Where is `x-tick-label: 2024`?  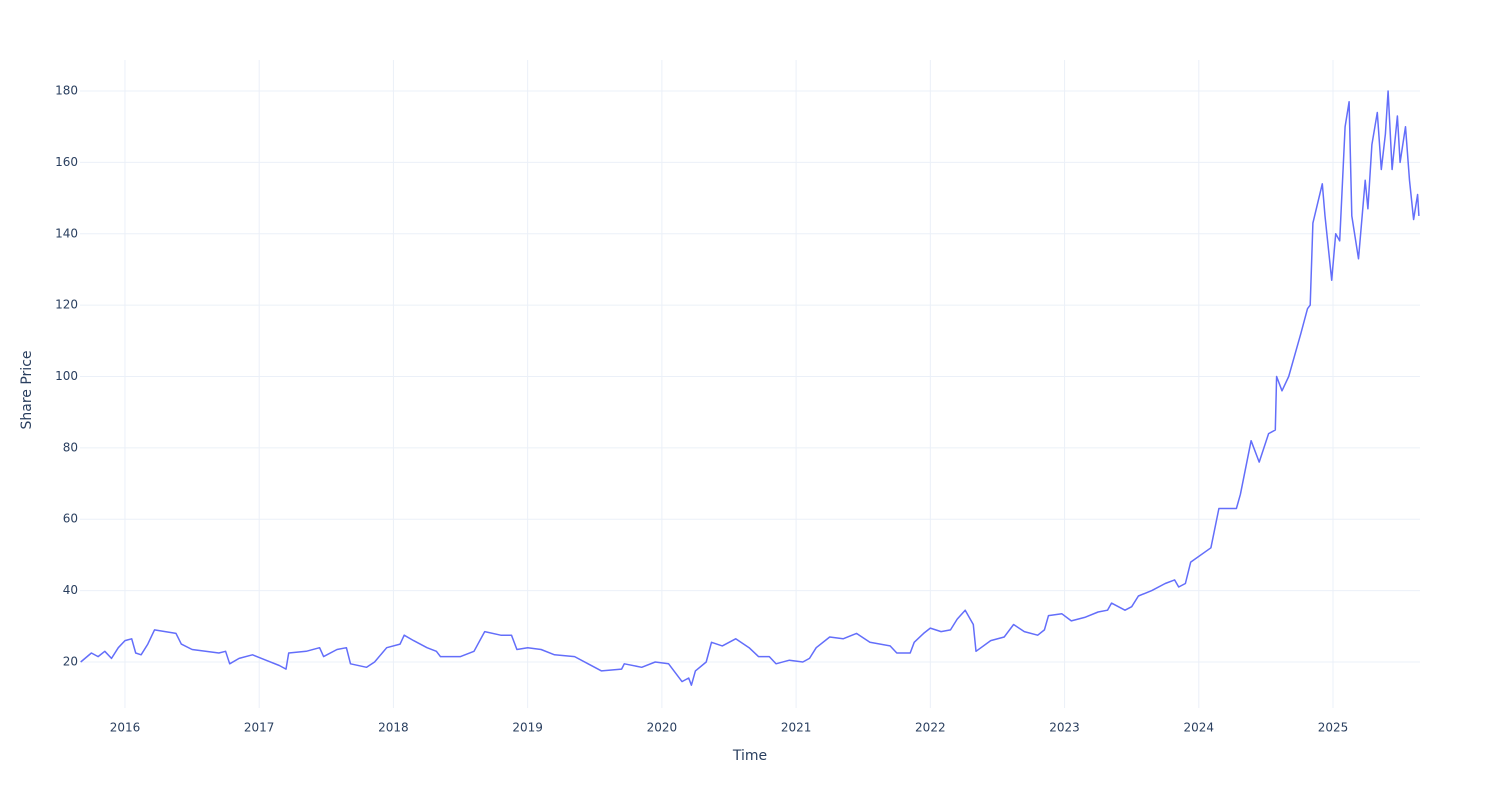
x-tick-label: 2024 is located at coordinates (1199, 728).